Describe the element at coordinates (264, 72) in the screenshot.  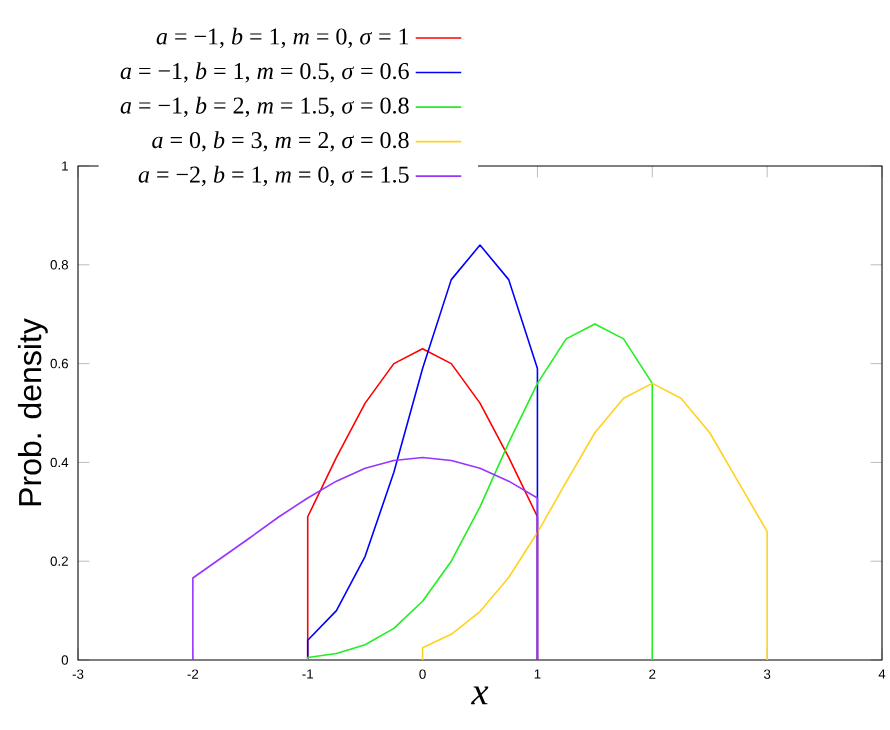
I see `legend-label: a = −1, b = 1, m = 0.5, σ = 0.6` at that location.